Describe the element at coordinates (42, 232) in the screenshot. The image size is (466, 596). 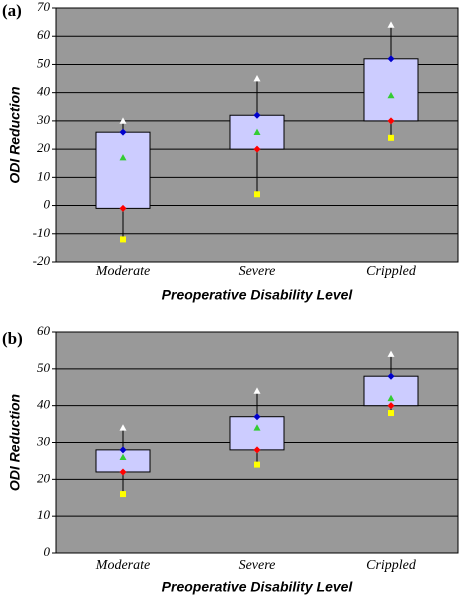
I see `y-tick-label: -10` at that location.